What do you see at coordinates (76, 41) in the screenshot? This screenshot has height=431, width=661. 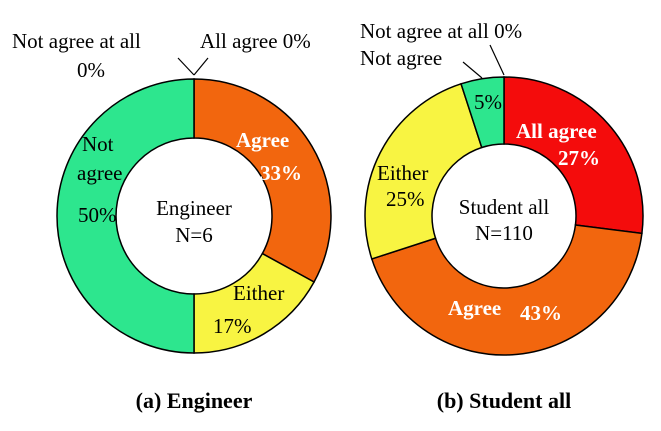 I see `label-not-agree-at-all: Not agree at all` at bounding box center [76, 41].